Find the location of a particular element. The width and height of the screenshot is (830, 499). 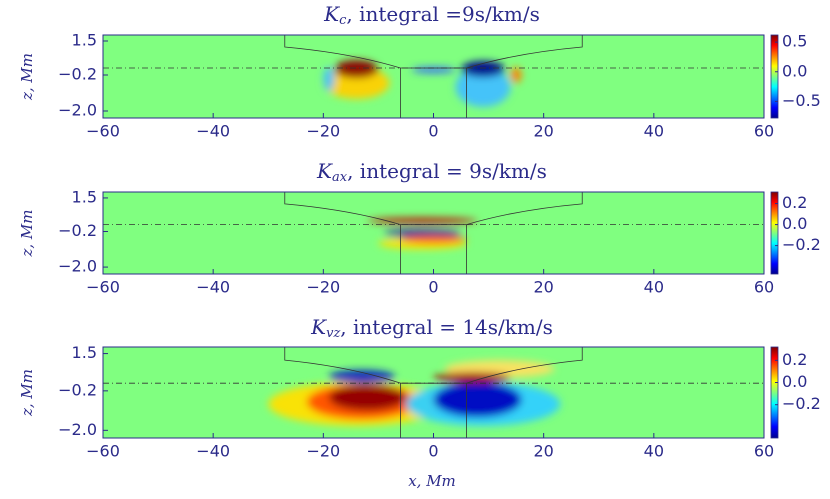

title-subscript: vz is located at coordinates (333, 333).